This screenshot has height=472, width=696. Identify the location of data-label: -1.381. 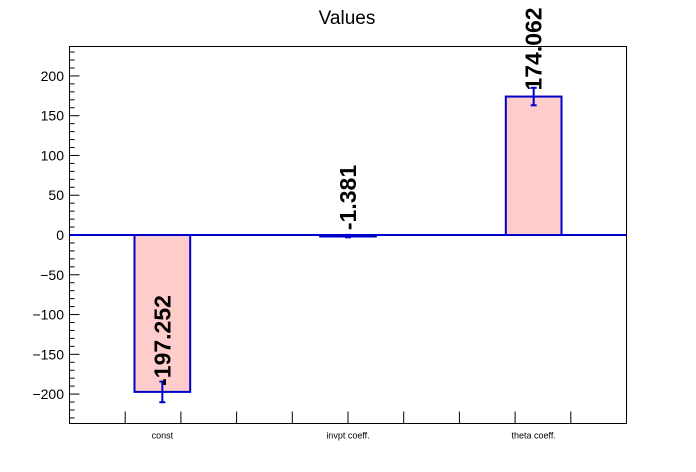
(348, 197).